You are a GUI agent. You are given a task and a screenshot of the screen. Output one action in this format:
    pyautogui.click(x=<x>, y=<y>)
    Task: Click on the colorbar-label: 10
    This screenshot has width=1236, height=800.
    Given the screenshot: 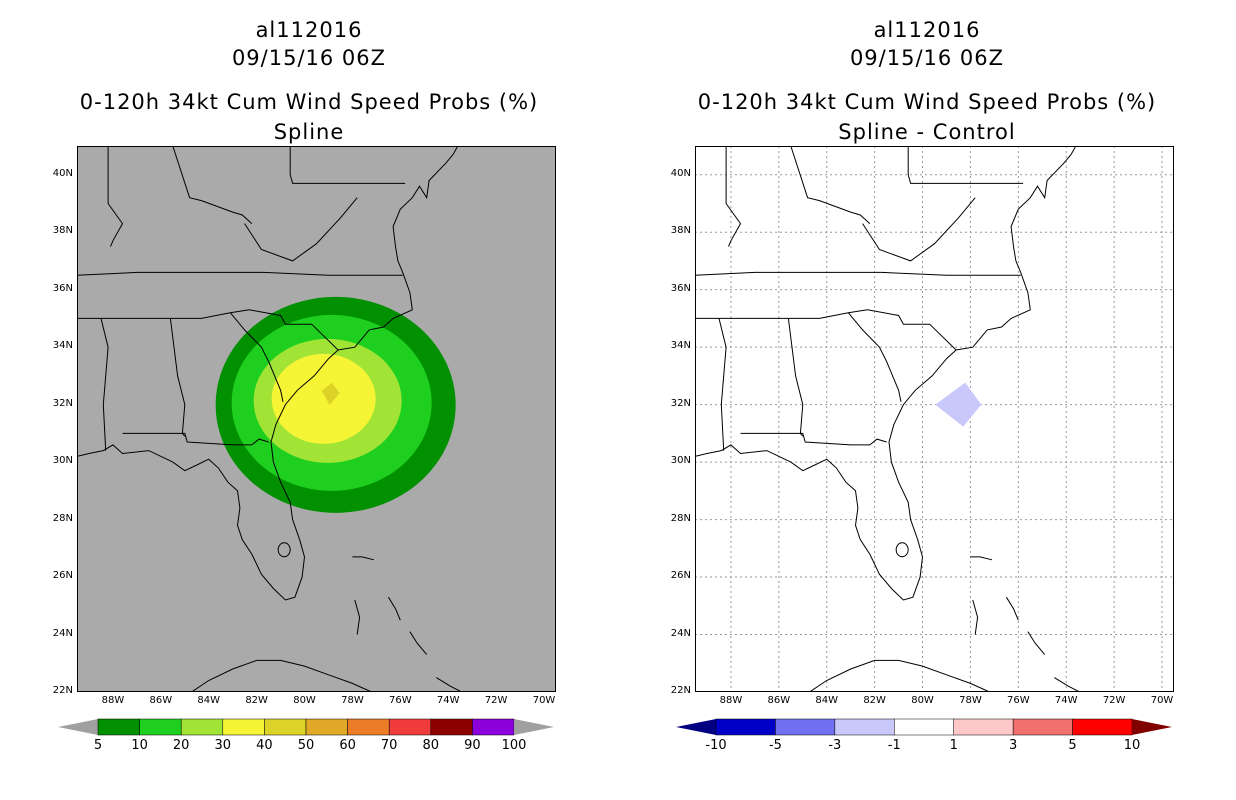 What is the action you would take?
    pyautogui.click(x=1132, y=745)
    